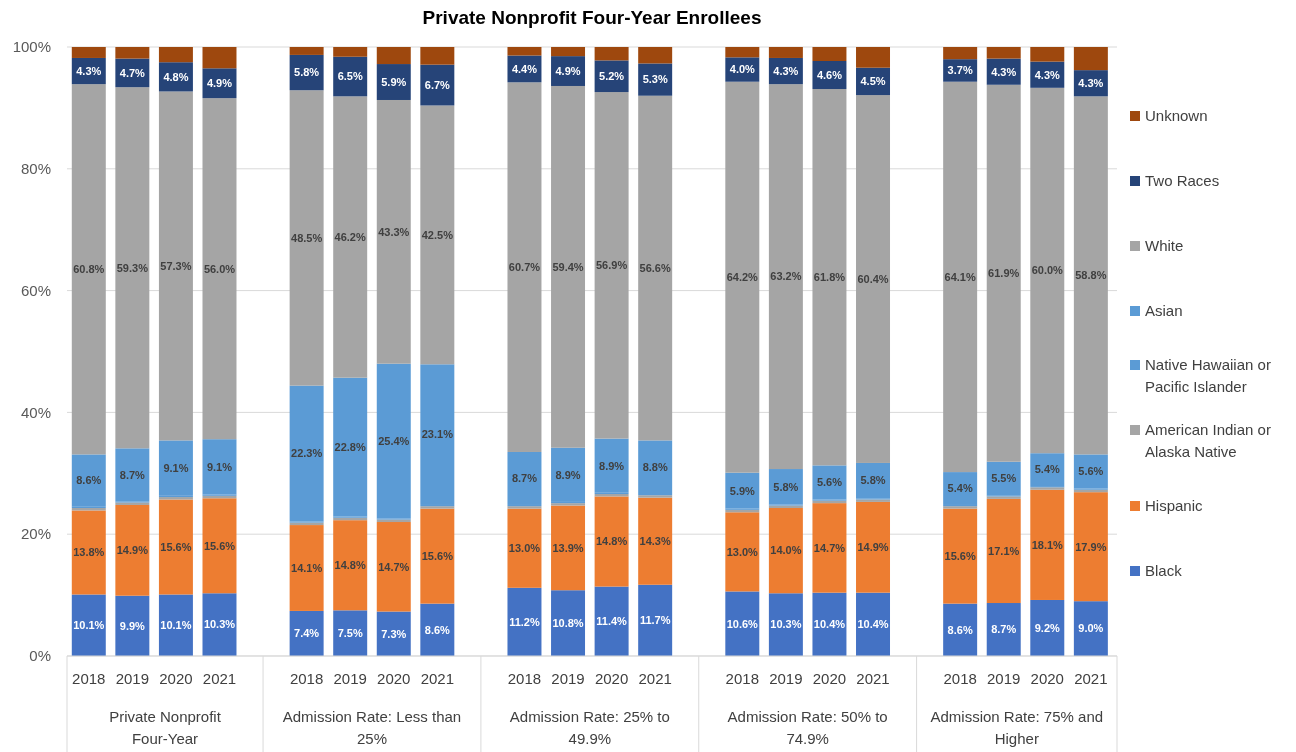  Describe the element at coordinates (219, 624) in the screenshot. I see `data-label: 10.3%` at that location.